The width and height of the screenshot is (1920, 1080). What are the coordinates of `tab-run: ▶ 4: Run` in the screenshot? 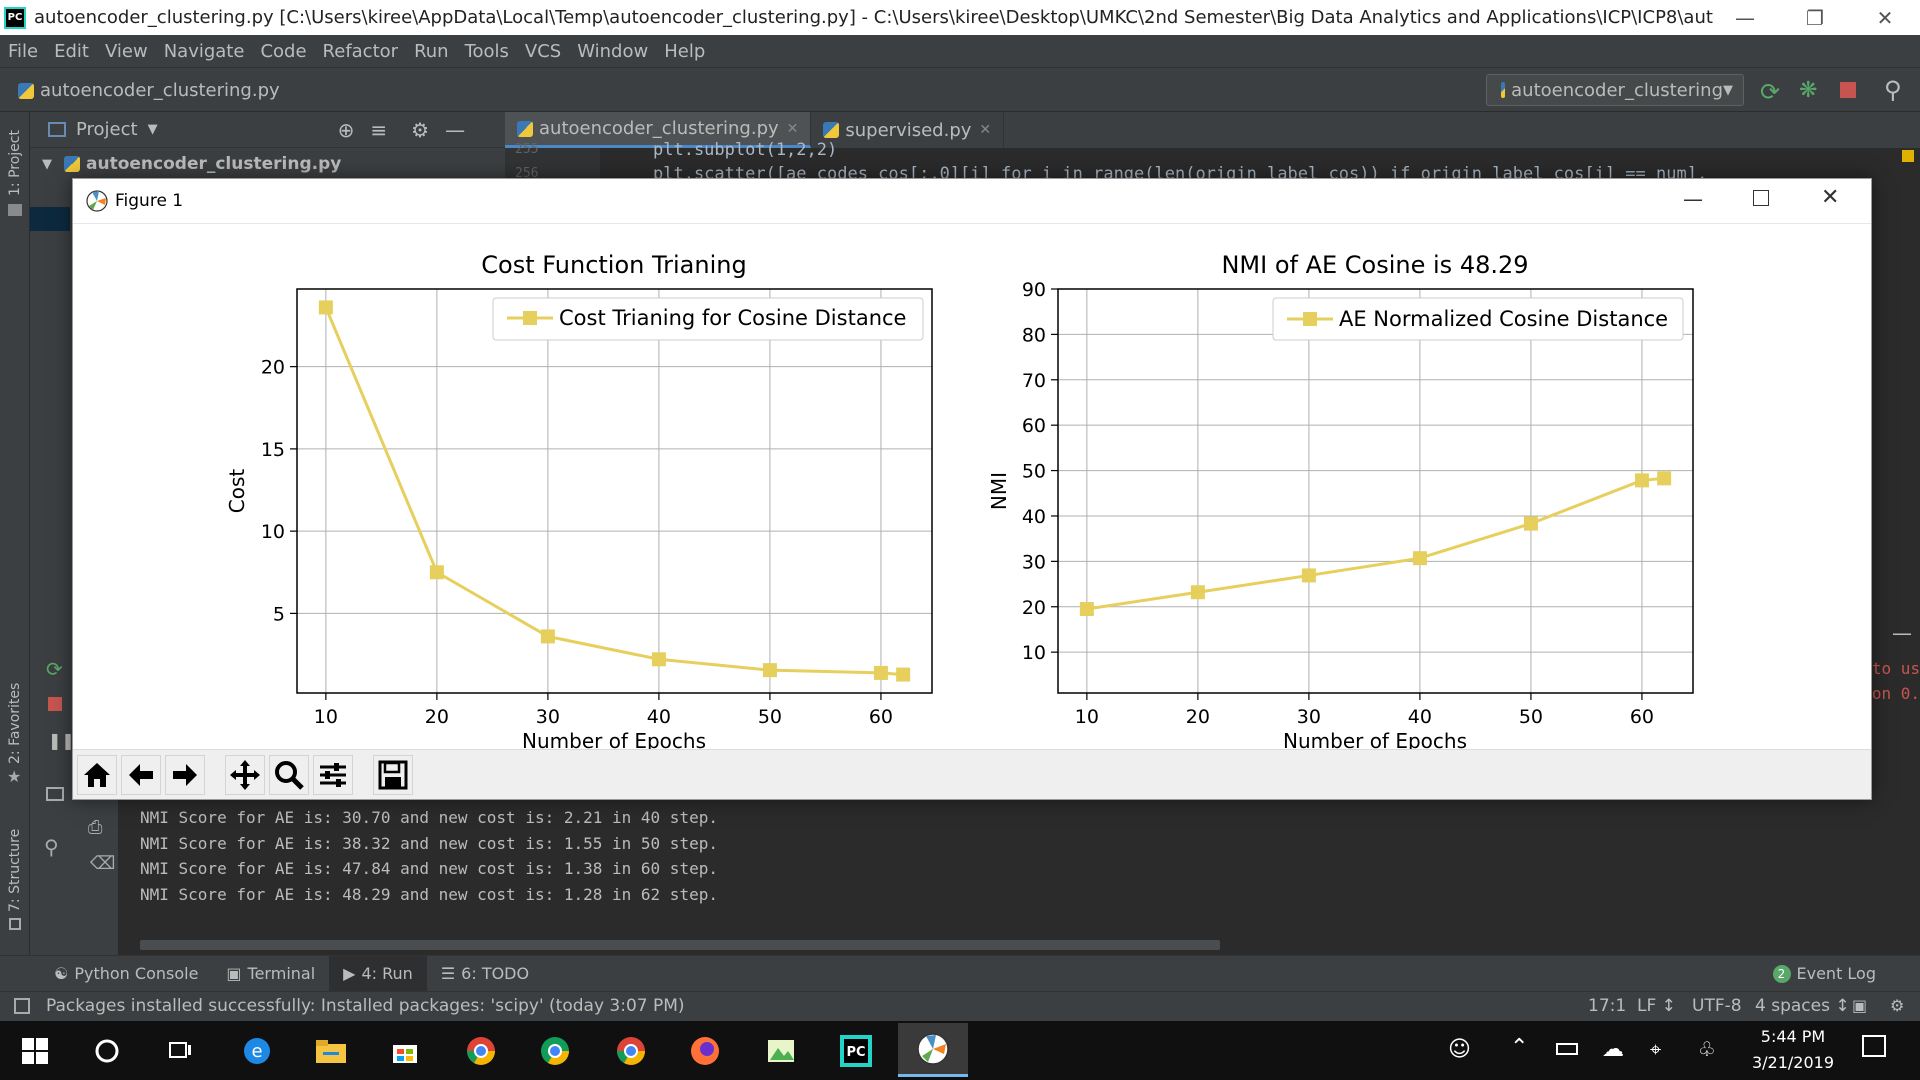 It's located at (378, 973).